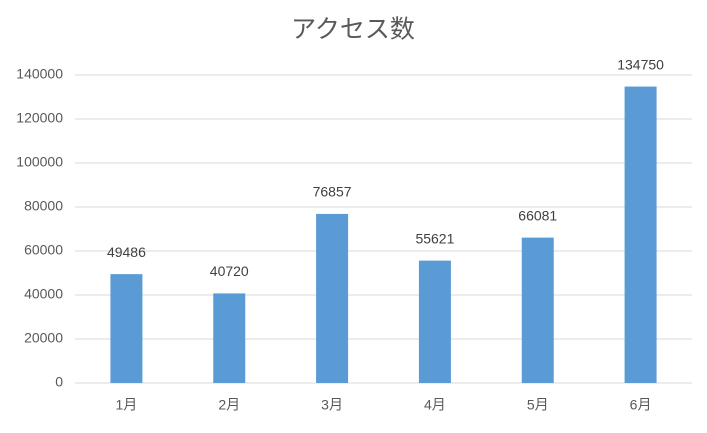 The height and width of the screenshot is (433, 707). What do you see at coordinates (537, 215) in the screenshot?
I see `value-label: 66081` at bounding box center [537, 215].